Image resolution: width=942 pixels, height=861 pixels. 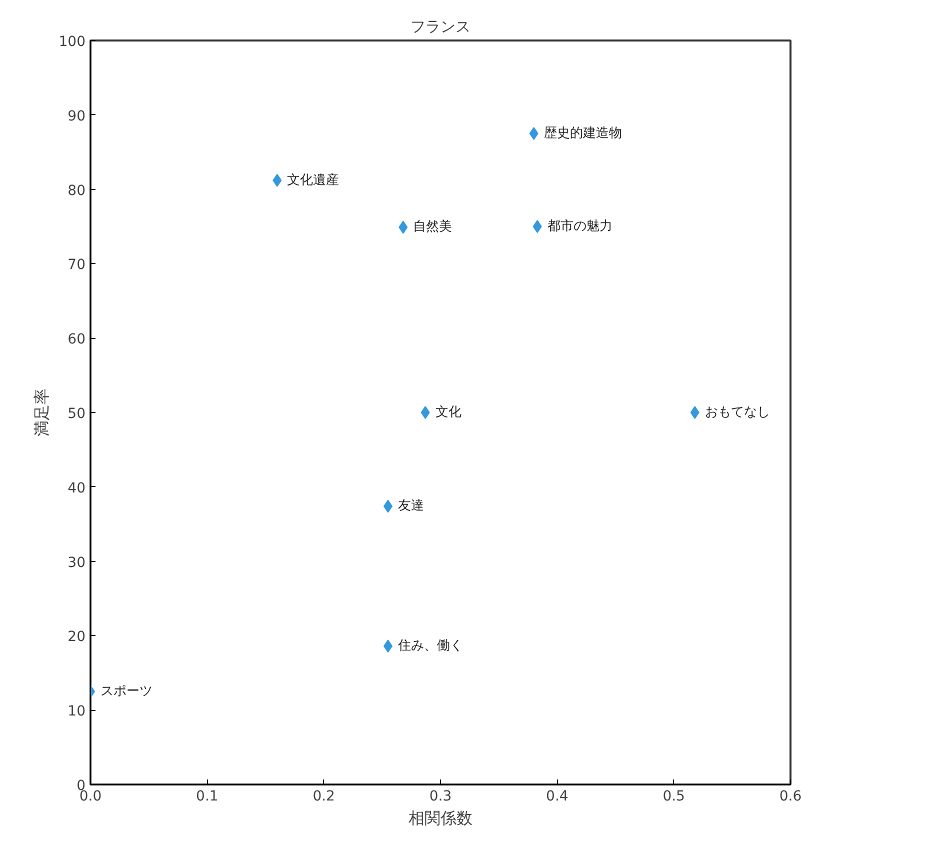 I want to click on y-tick-label: 30, so click(x=77, y=562).